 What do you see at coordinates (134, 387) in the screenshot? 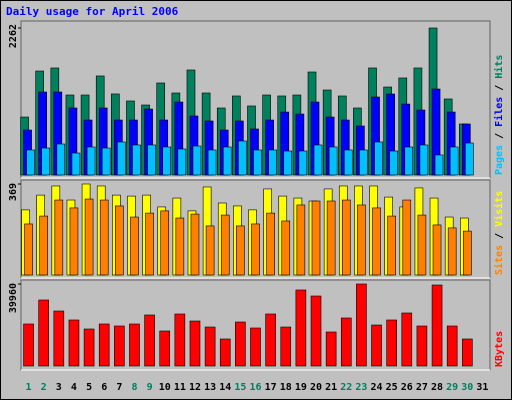
I see `x-tick-label: 8` at bounding box center [134, 387].